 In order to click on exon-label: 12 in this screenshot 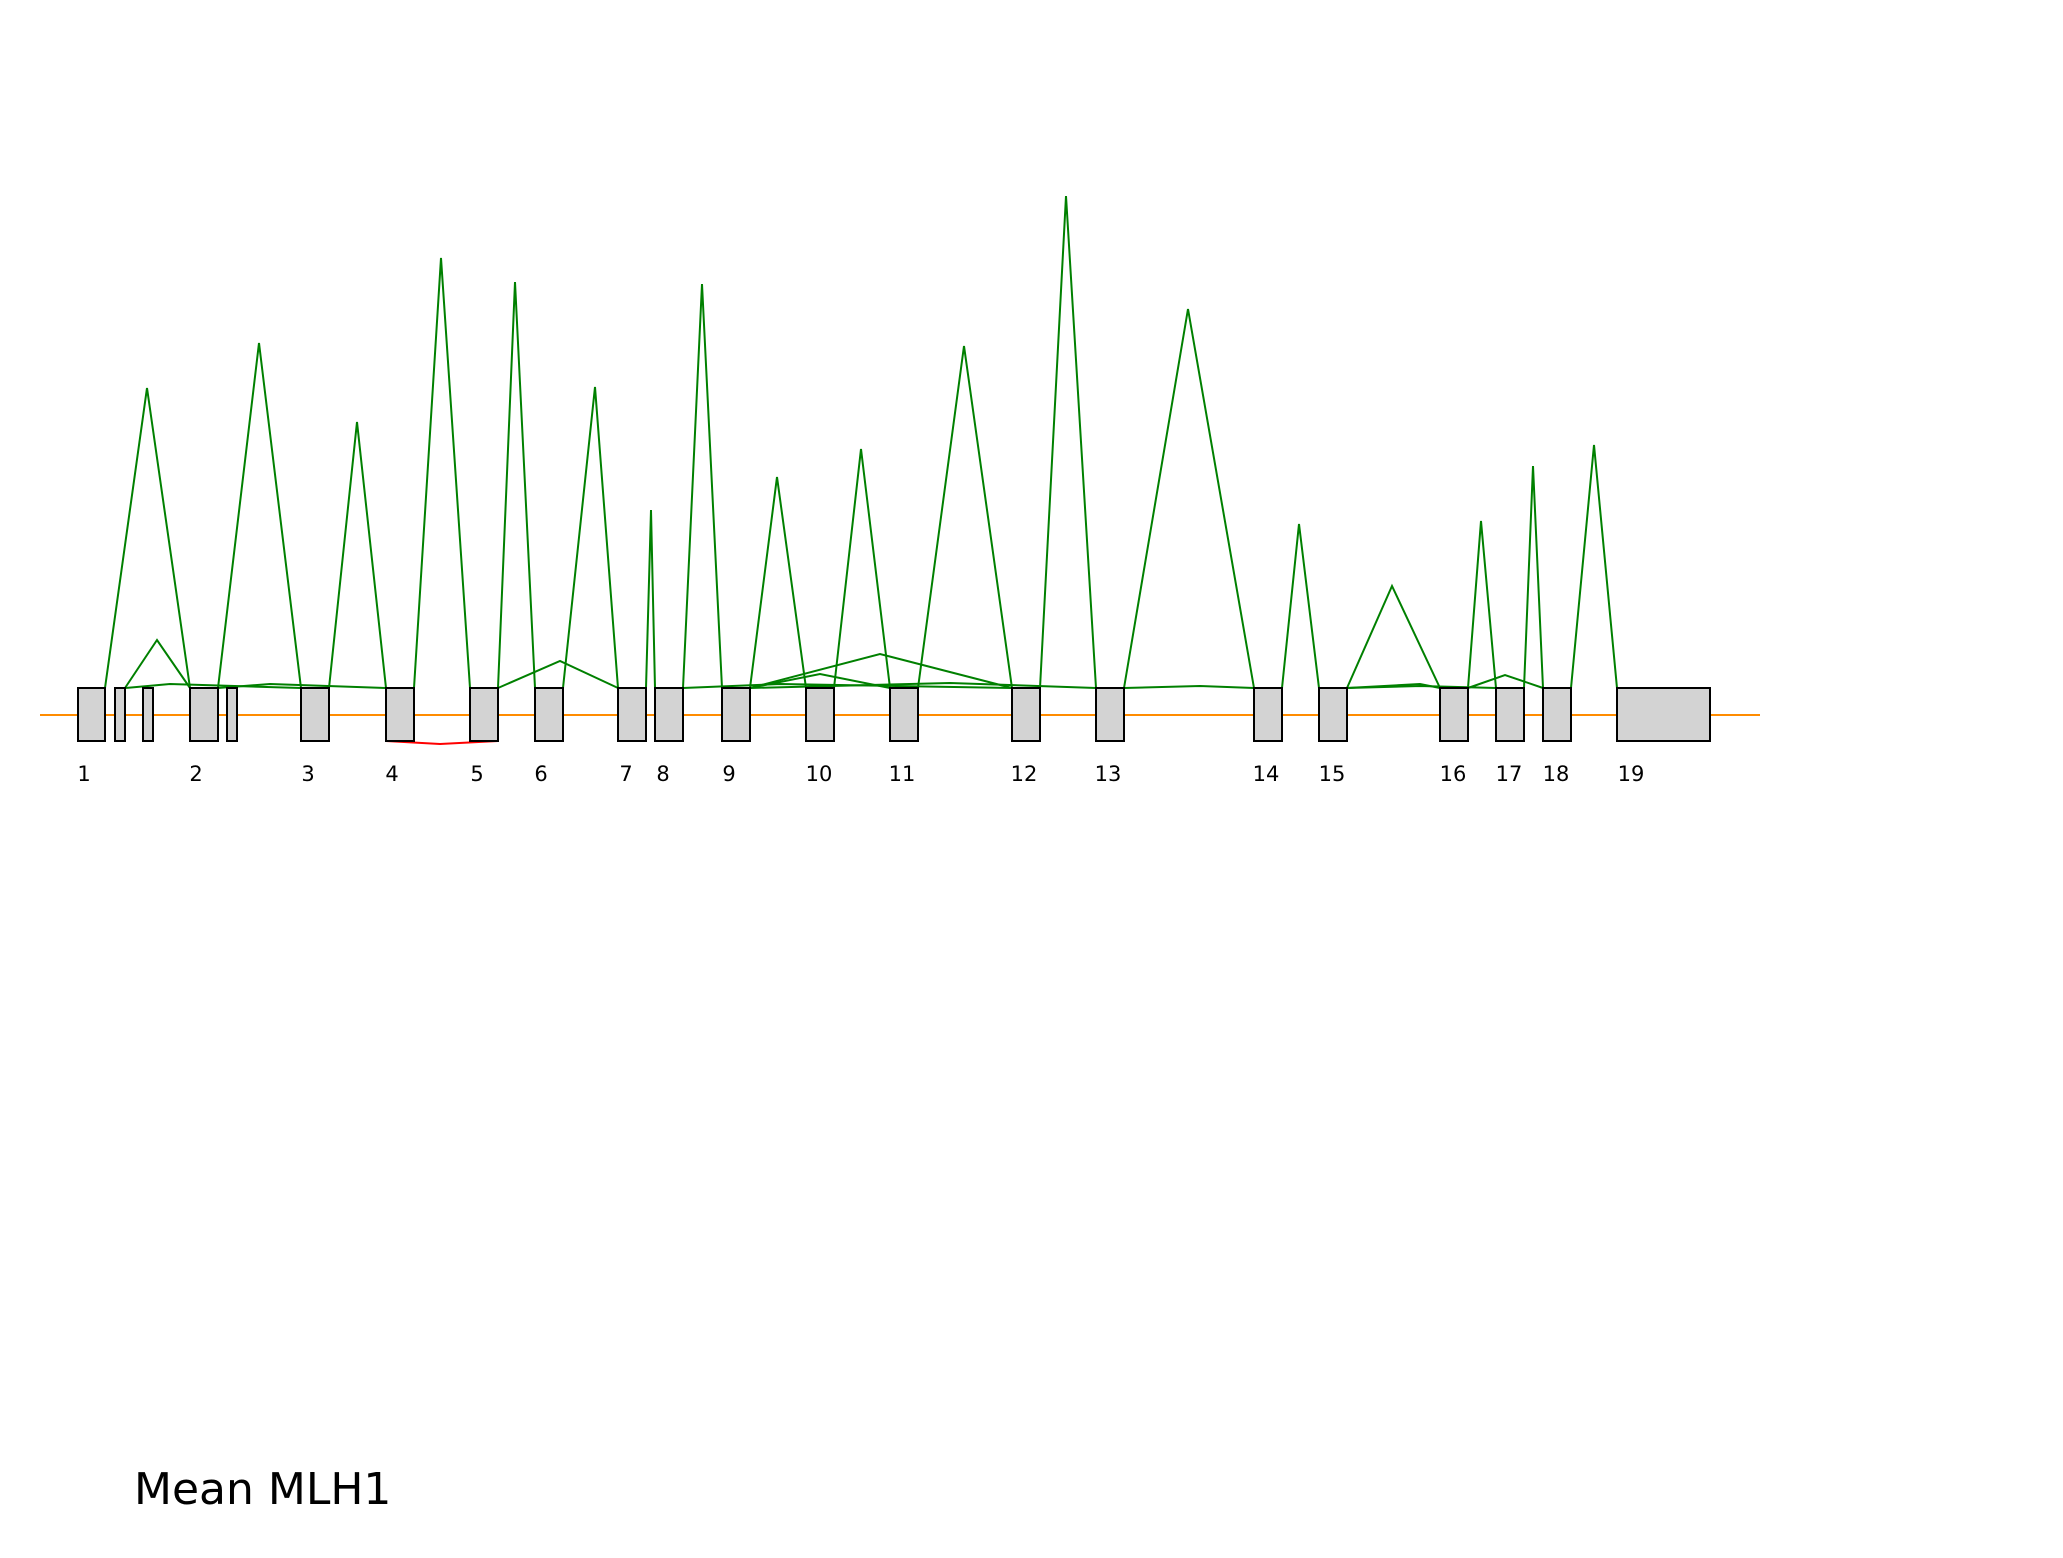, I will do `click(1024, 774)`.